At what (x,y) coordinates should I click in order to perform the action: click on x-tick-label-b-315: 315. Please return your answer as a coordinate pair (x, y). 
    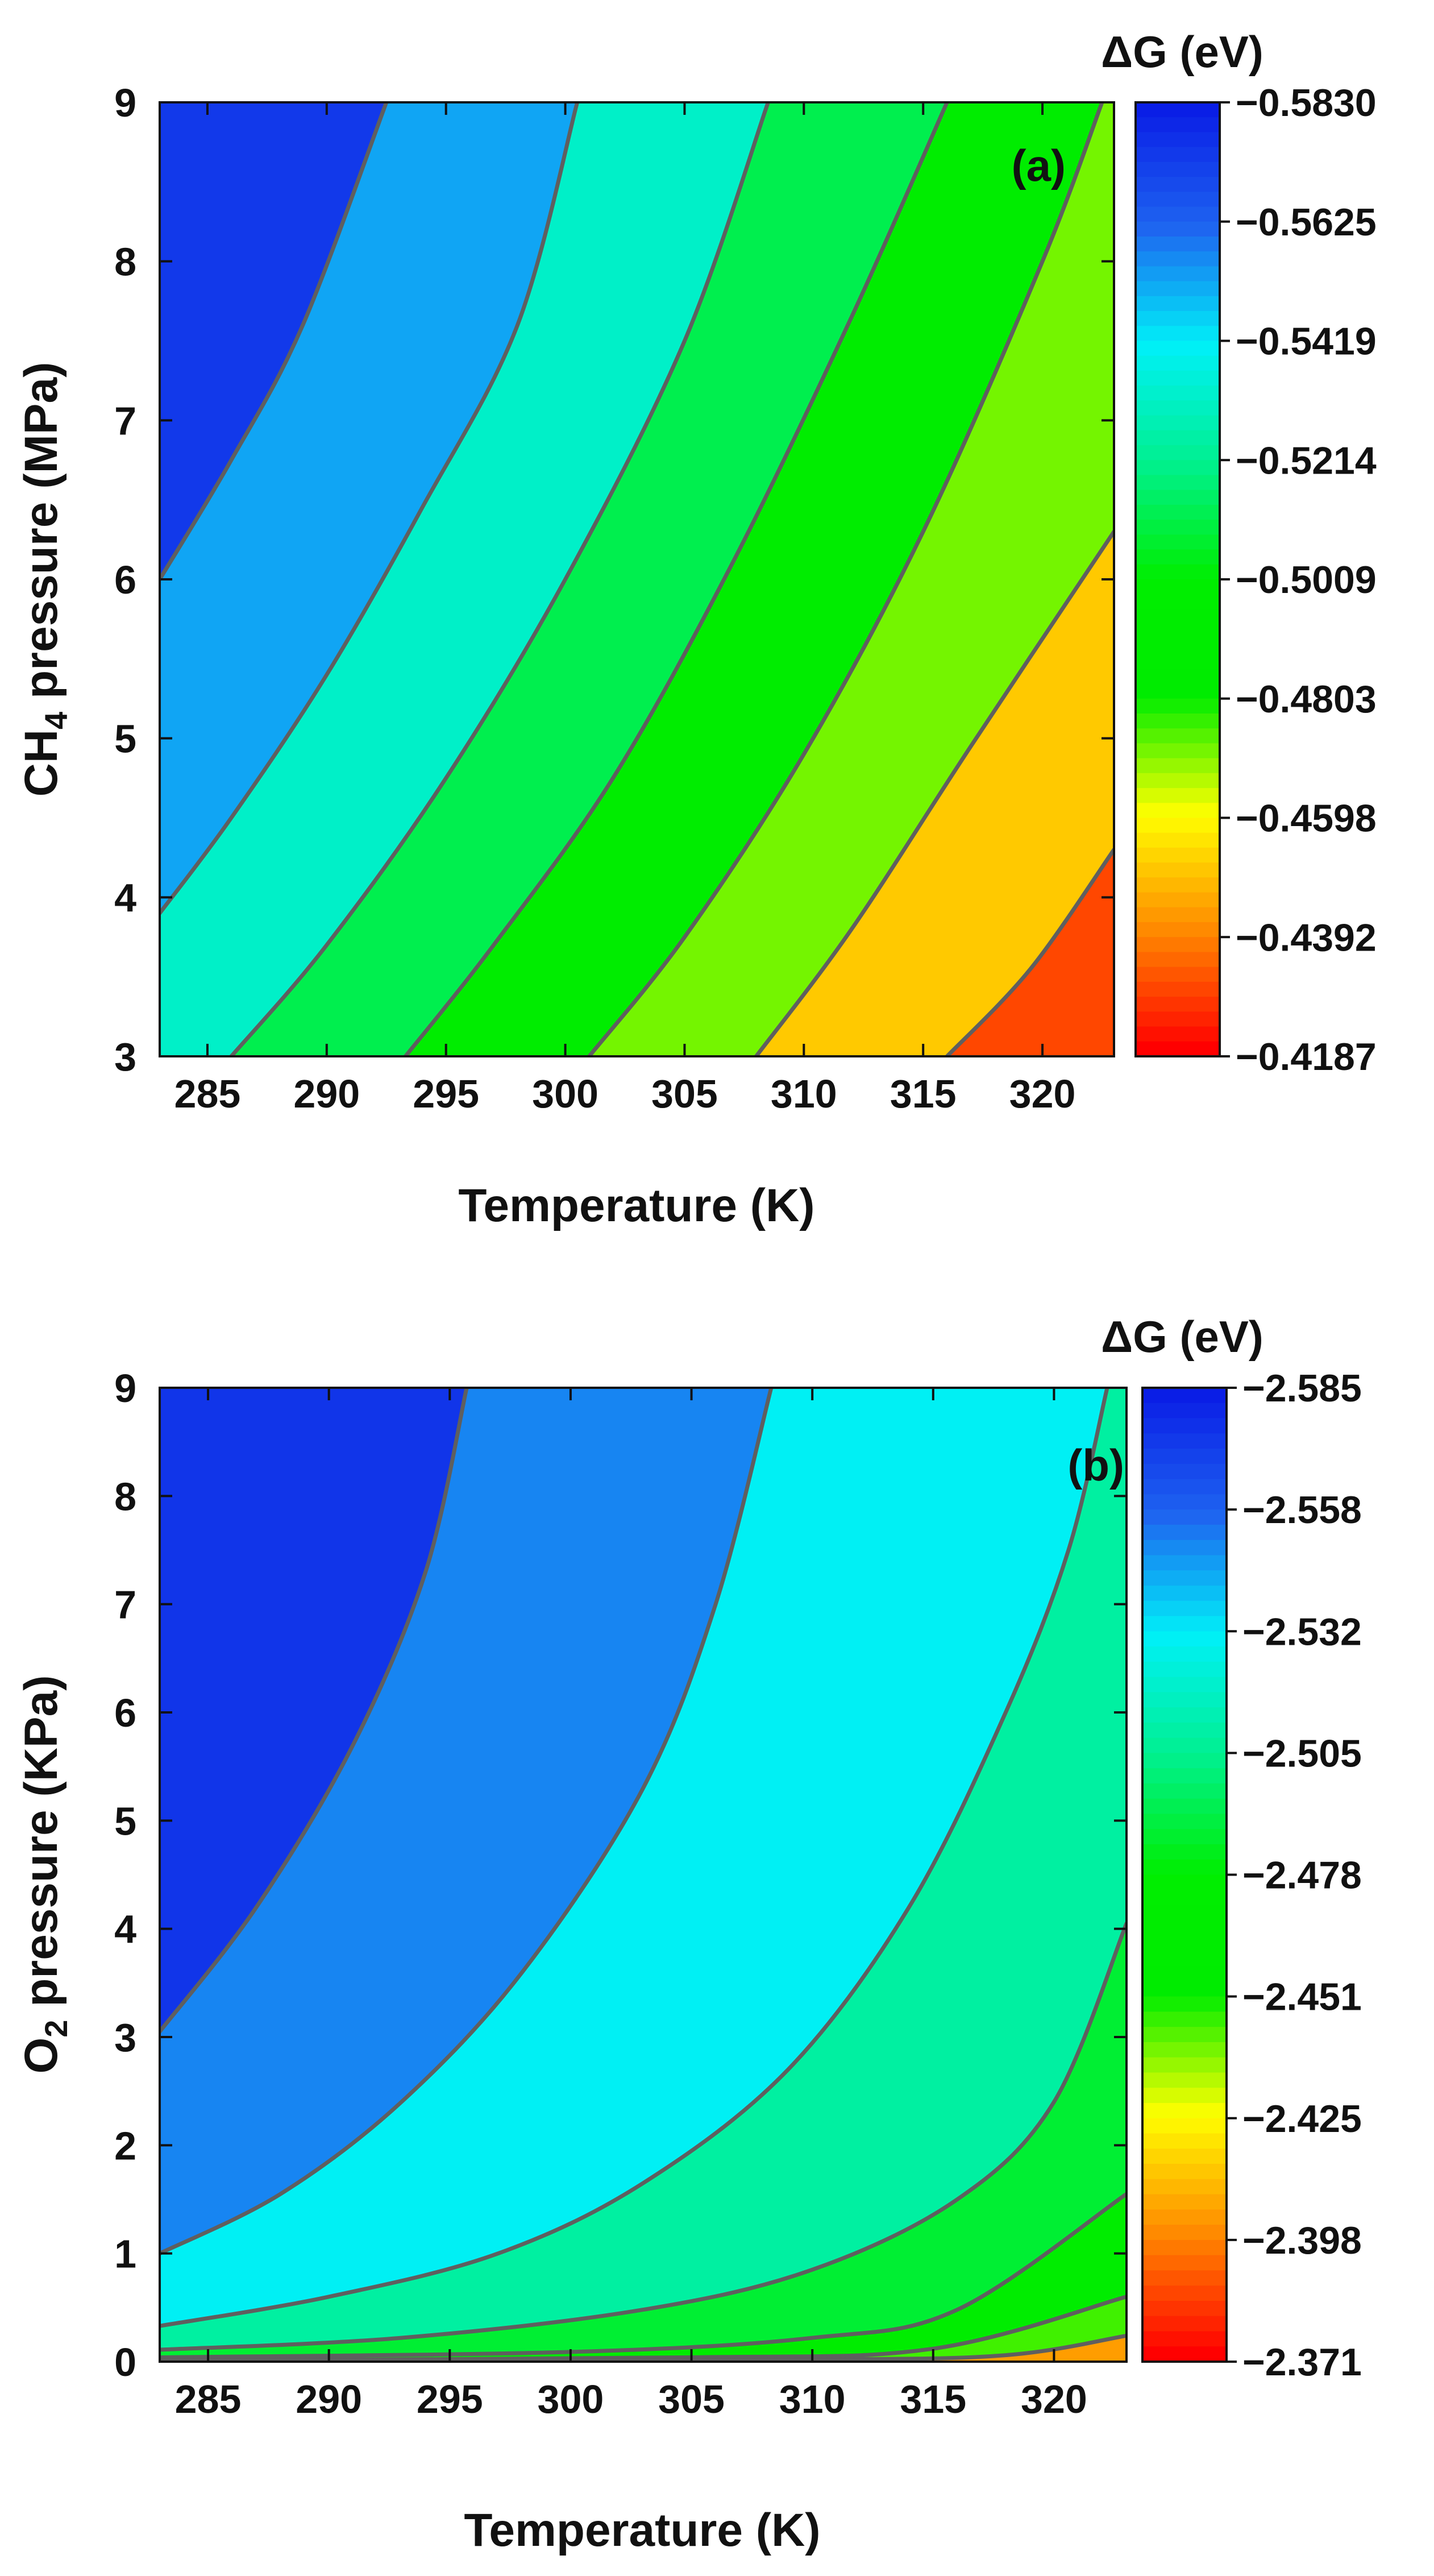
    Looking at the image, I should click on (933, 2399).